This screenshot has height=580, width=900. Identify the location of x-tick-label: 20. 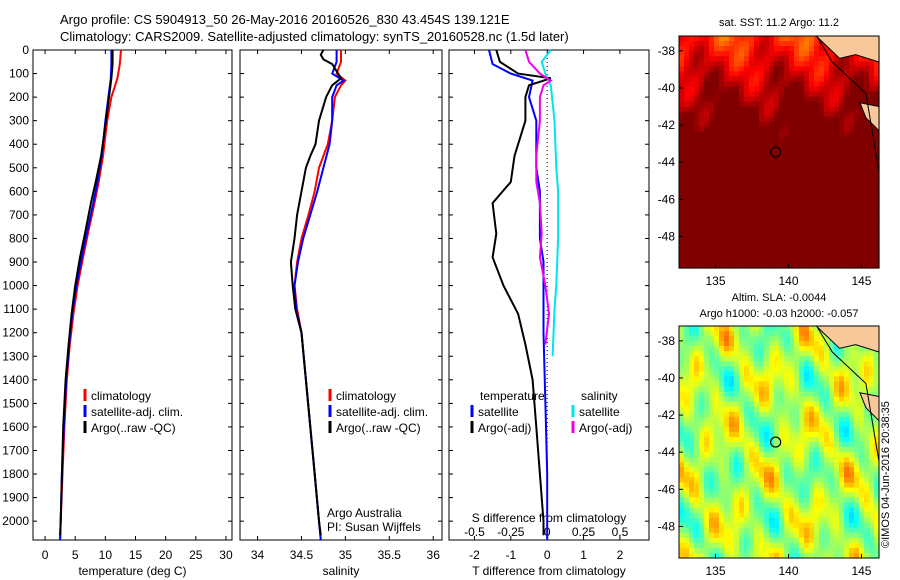
(166, 555).